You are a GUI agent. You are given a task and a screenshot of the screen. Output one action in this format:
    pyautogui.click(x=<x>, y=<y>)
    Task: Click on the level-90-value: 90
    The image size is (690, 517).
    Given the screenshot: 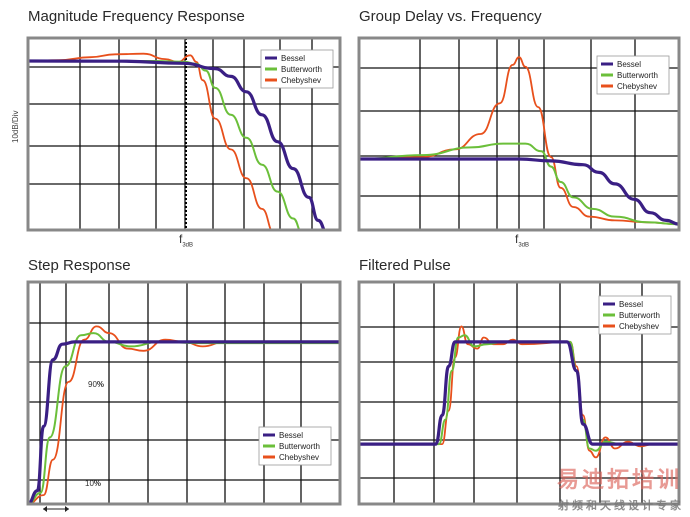 What is the action you would take?
    pyautogui.click(x=92, y=384)
    